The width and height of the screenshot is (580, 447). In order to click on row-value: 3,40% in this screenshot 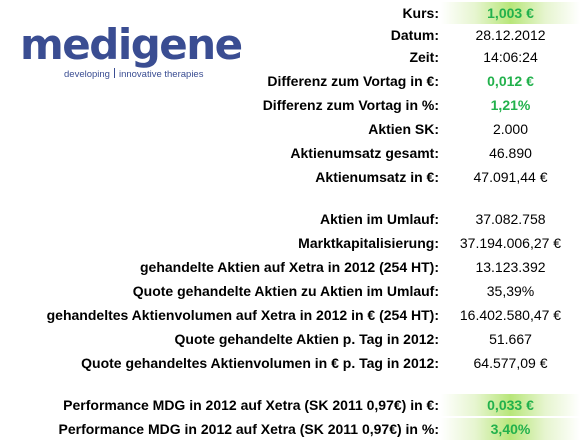, I will do `click(510, 429)`.